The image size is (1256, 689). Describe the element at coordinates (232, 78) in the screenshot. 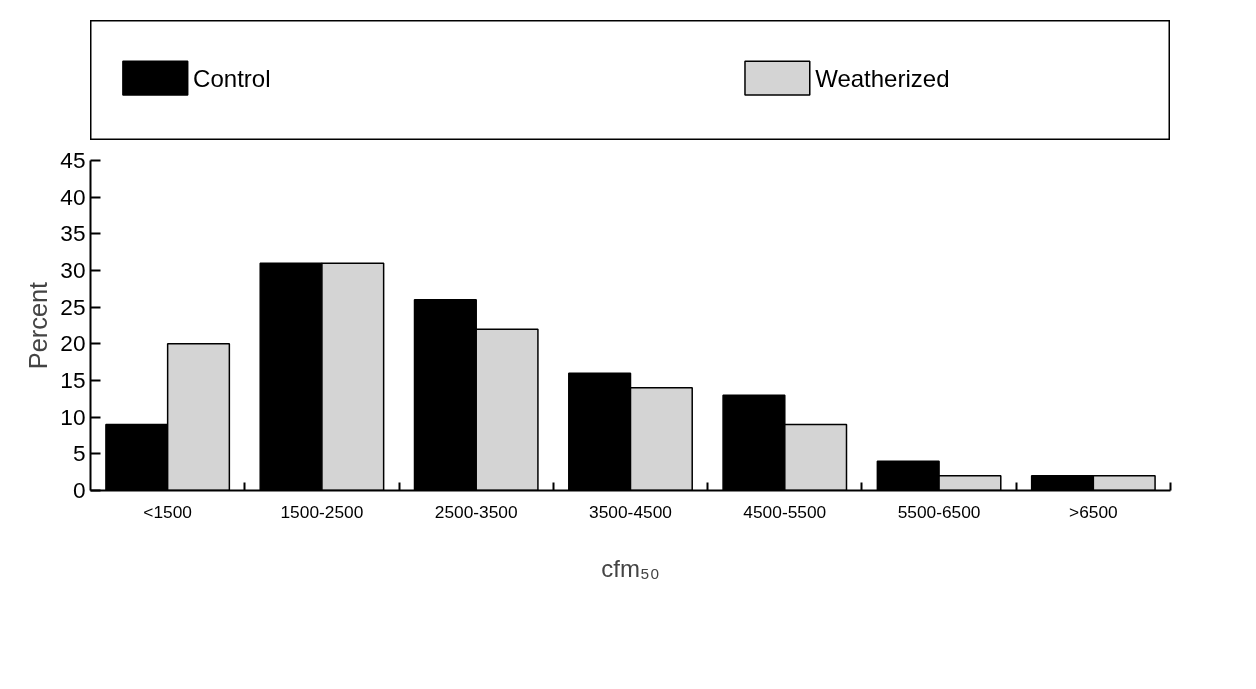

I see `legend-label: Control` at that location.